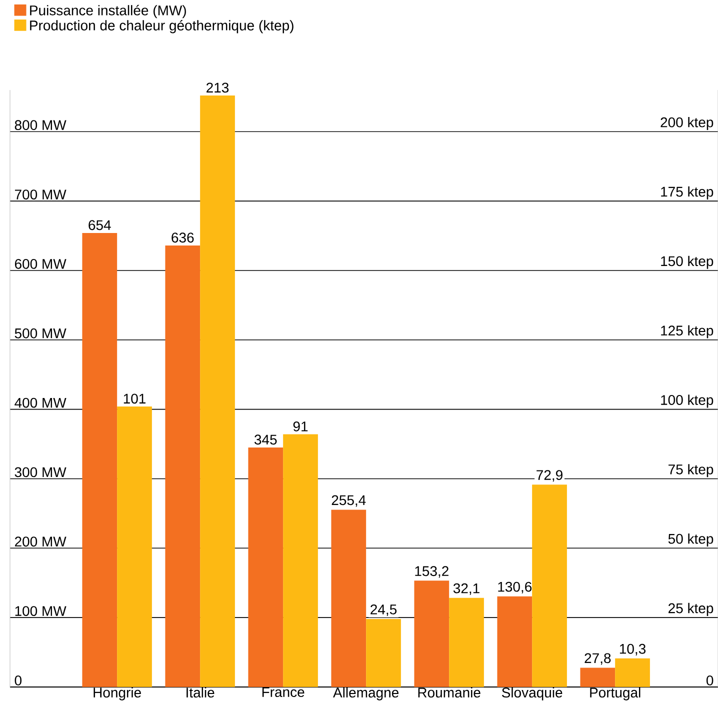 The image size is (718, 720). Describe the element at coordinates (449, 692) in the screenshot. I see `x-tick-label: Roumanie` at that location.